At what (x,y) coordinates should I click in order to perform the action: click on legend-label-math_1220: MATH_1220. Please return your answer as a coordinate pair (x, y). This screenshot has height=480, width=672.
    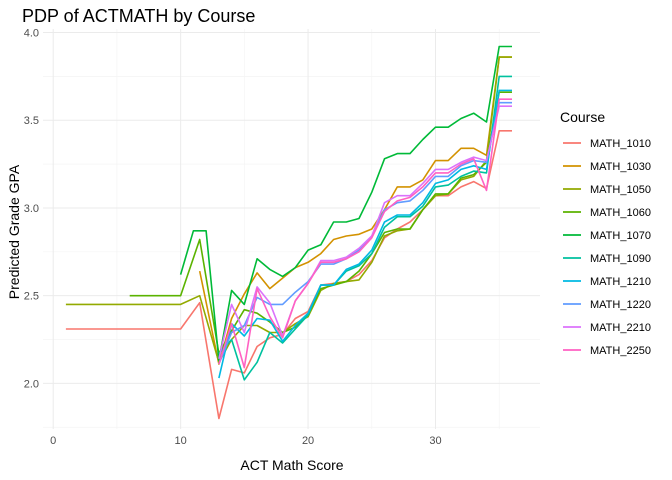
    Looking at the image, I should click on (620, 305).